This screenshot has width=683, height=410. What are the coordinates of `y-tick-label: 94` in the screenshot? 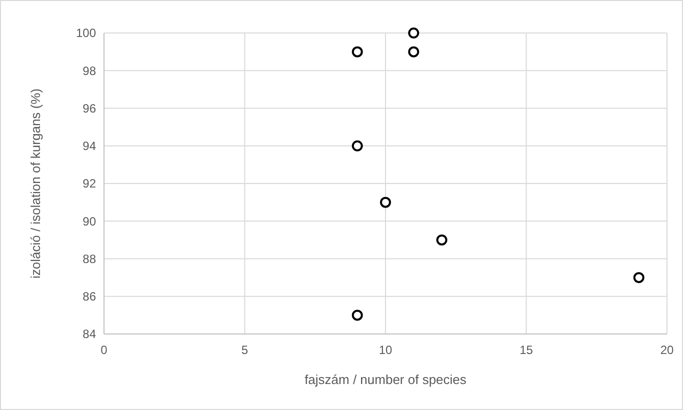 It's located at (89, 146).